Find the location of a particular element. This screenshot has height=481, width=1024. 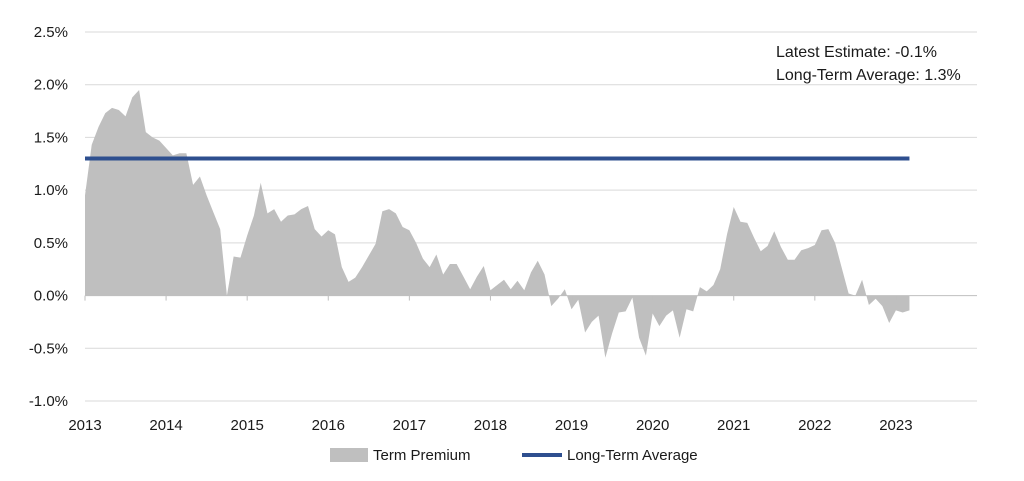

x-axis is located at coordinates (530, 298).